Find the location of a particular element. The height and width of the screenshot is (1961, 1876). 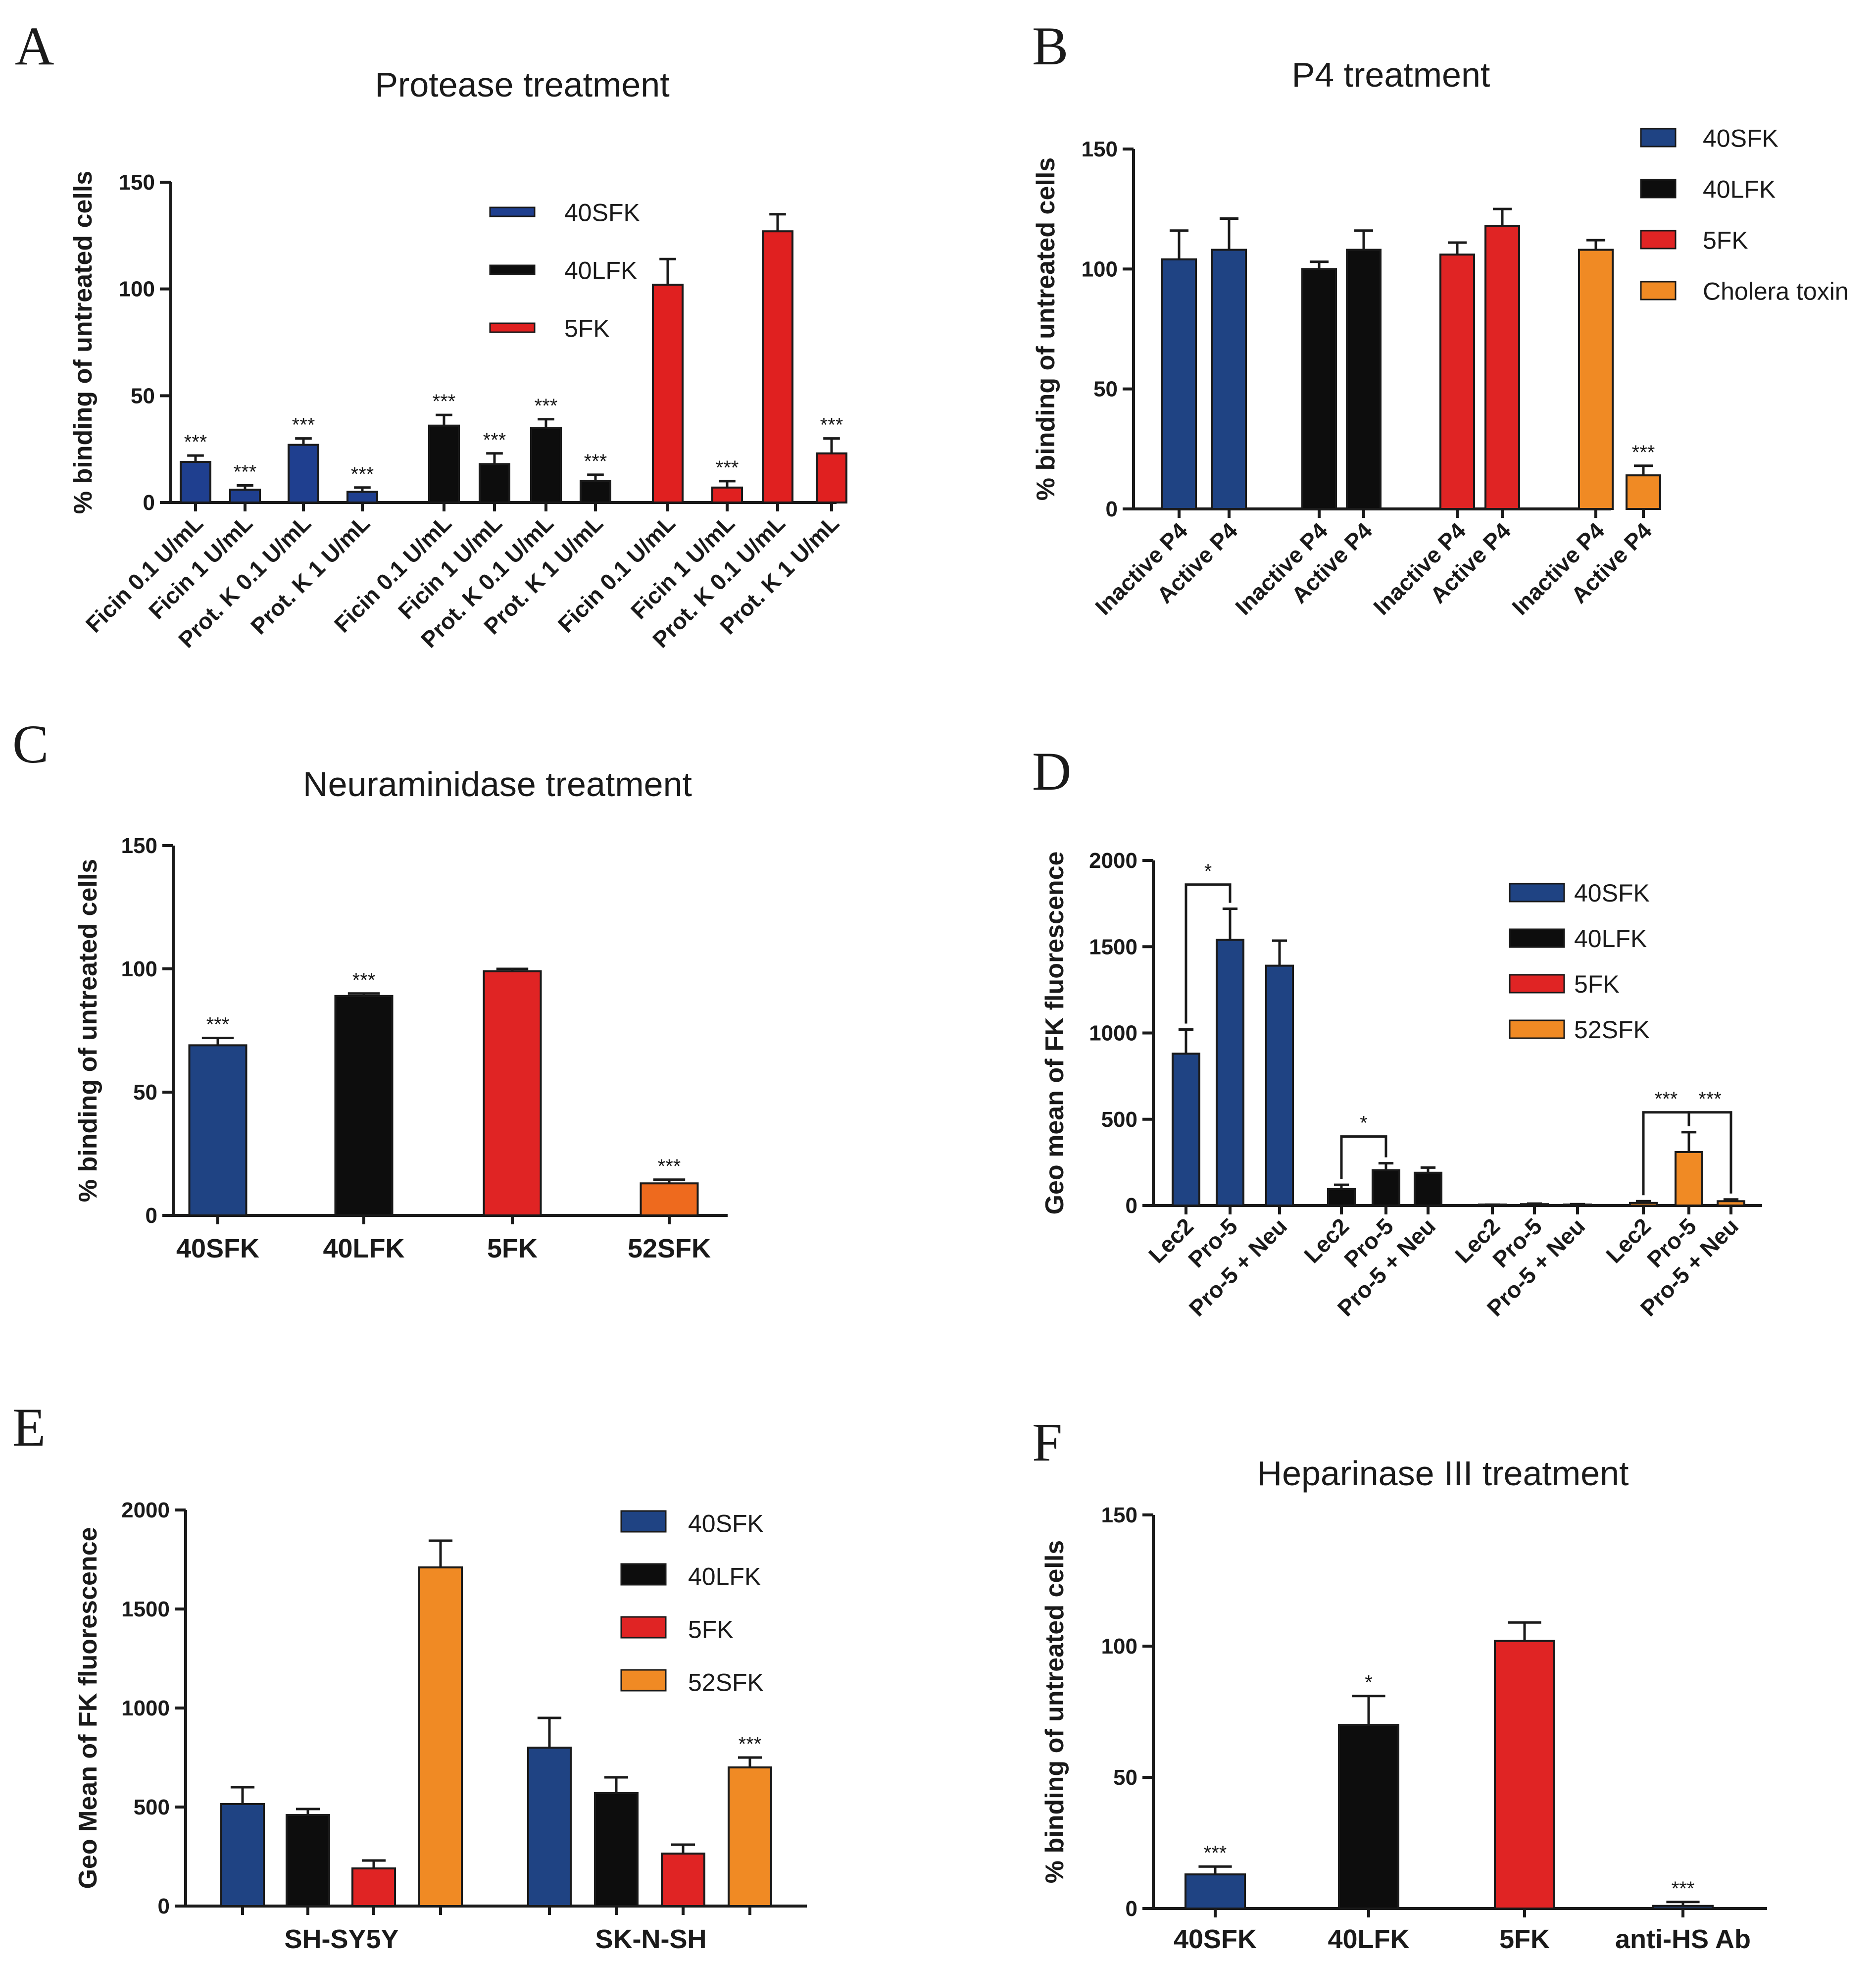

bracket-significance-label: * is located at coordinates (1364, 1123).